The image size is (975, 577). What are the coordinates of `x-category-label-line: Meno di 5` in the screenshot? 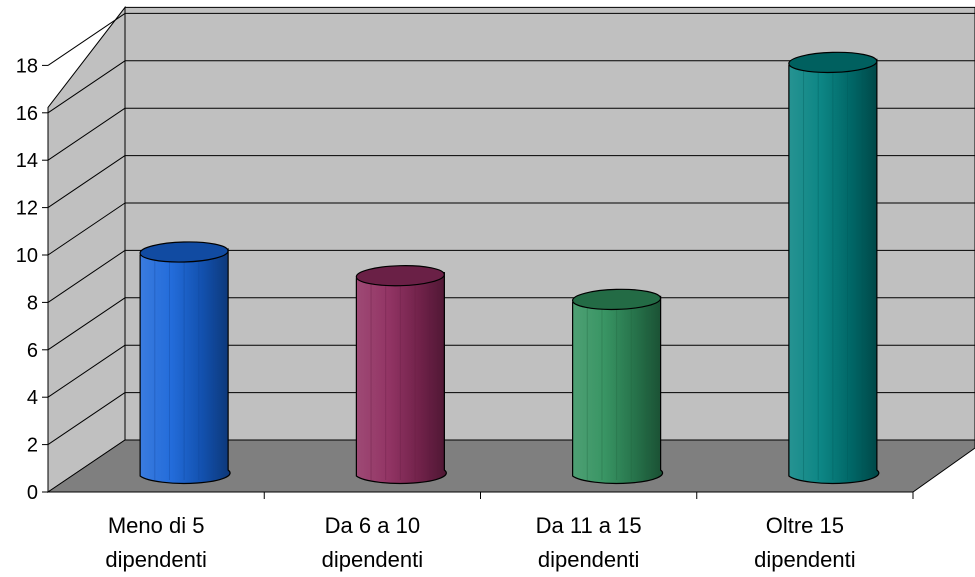 It's located at (156, 525).